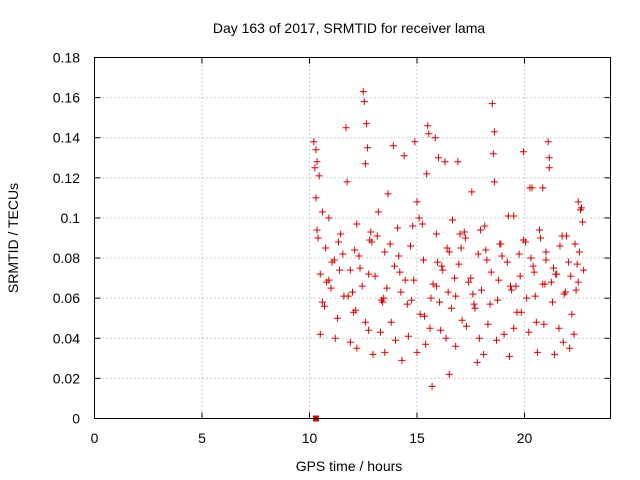 This screenshot has width=640, height=480. I want to click on x-axis-label: GPS time / hours, so click(349, 466).